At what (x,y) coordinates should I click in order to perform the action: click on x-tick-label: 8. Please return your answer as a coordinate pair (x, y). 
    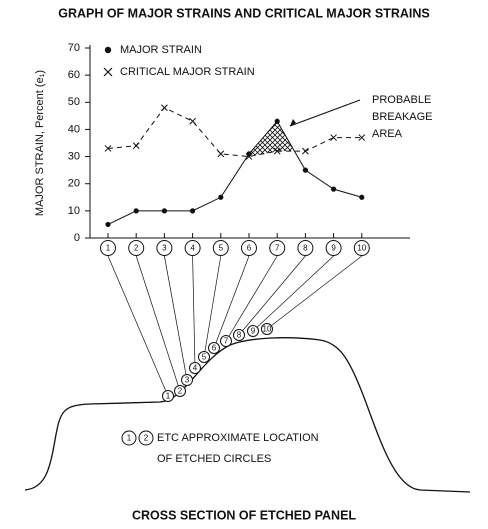
    Looking at the image, I should click on (305, 248).